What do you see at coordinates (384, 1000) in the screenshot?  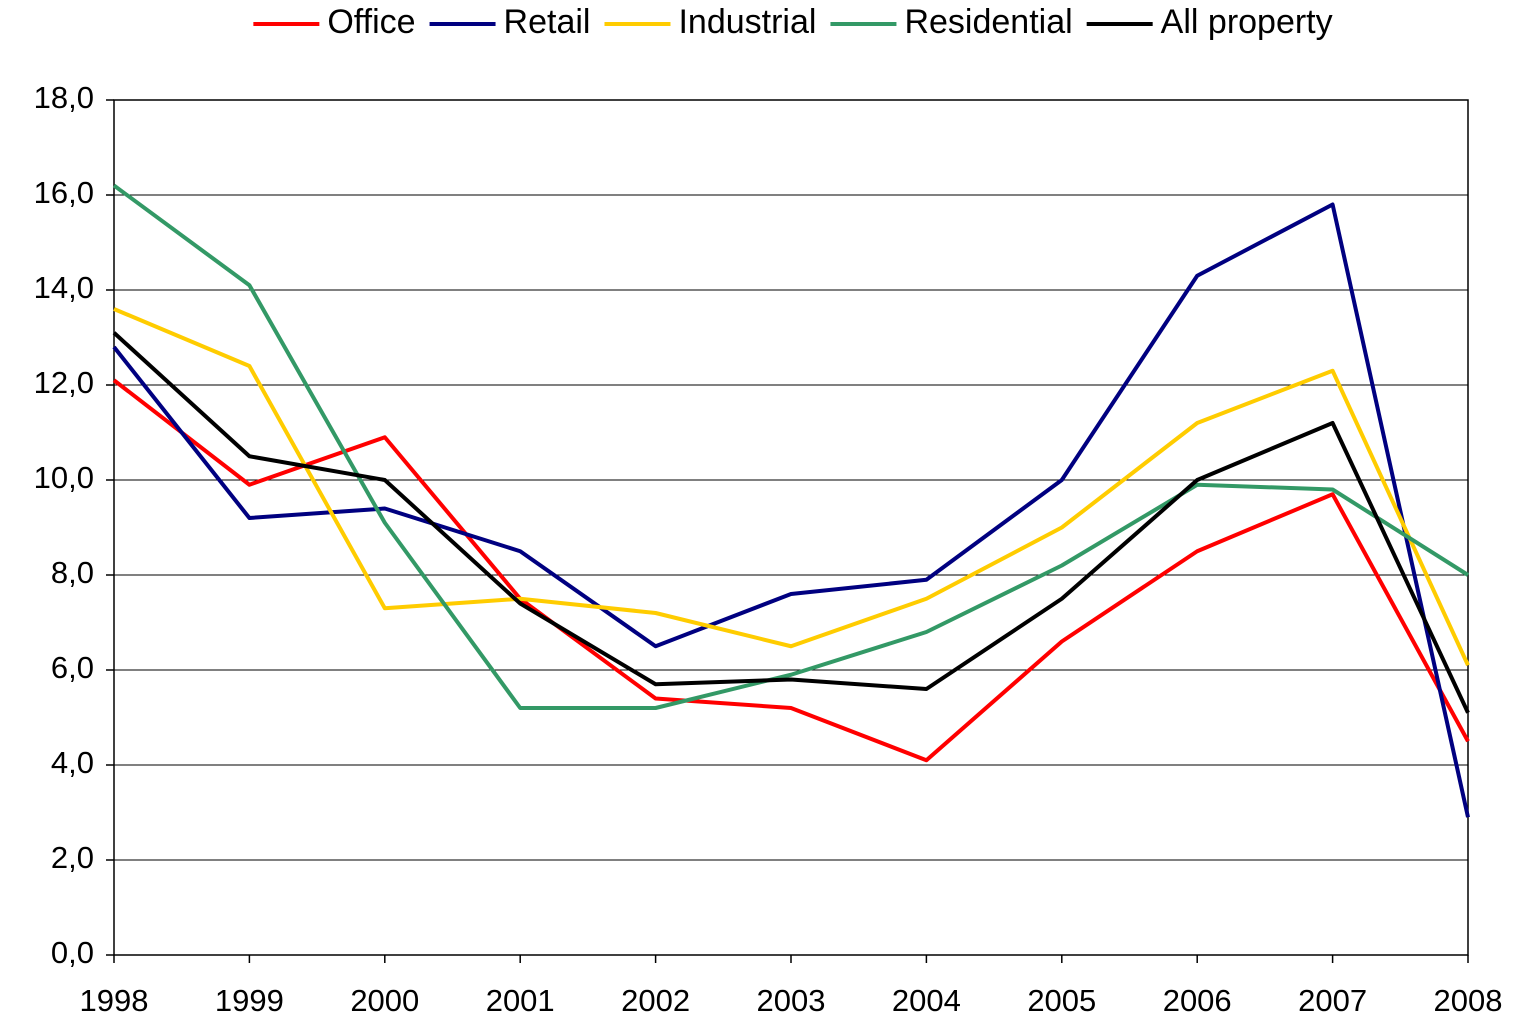 I see `x-tick-label: 2000` at bounding box center [384, 1000].